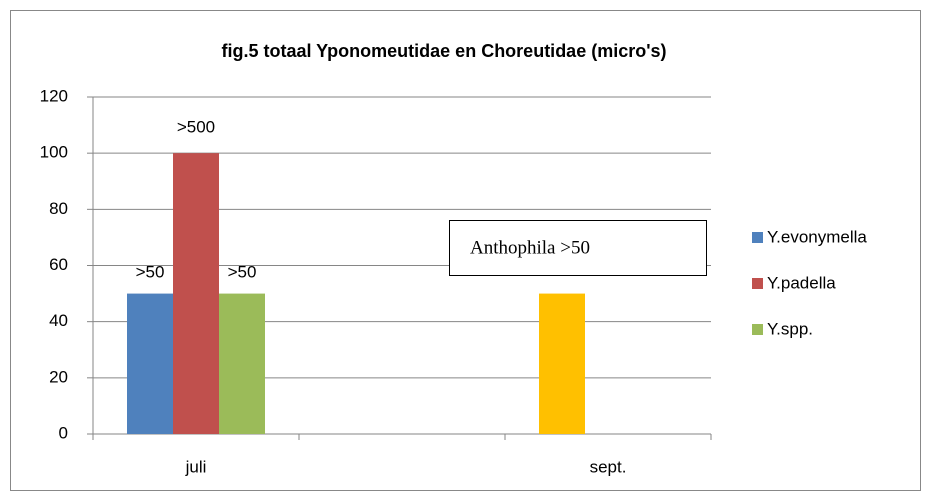  I want to click on annotation-box, so click(578, 248).